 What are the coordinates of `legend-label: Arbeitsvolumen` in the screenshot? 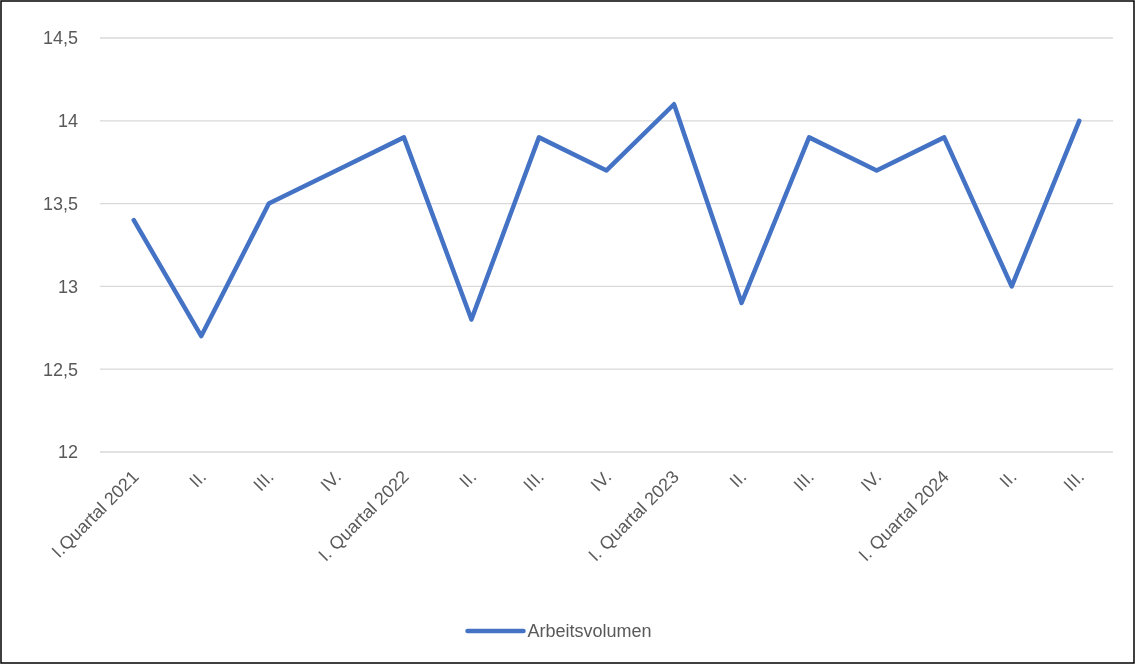 It's located at (589, 631).